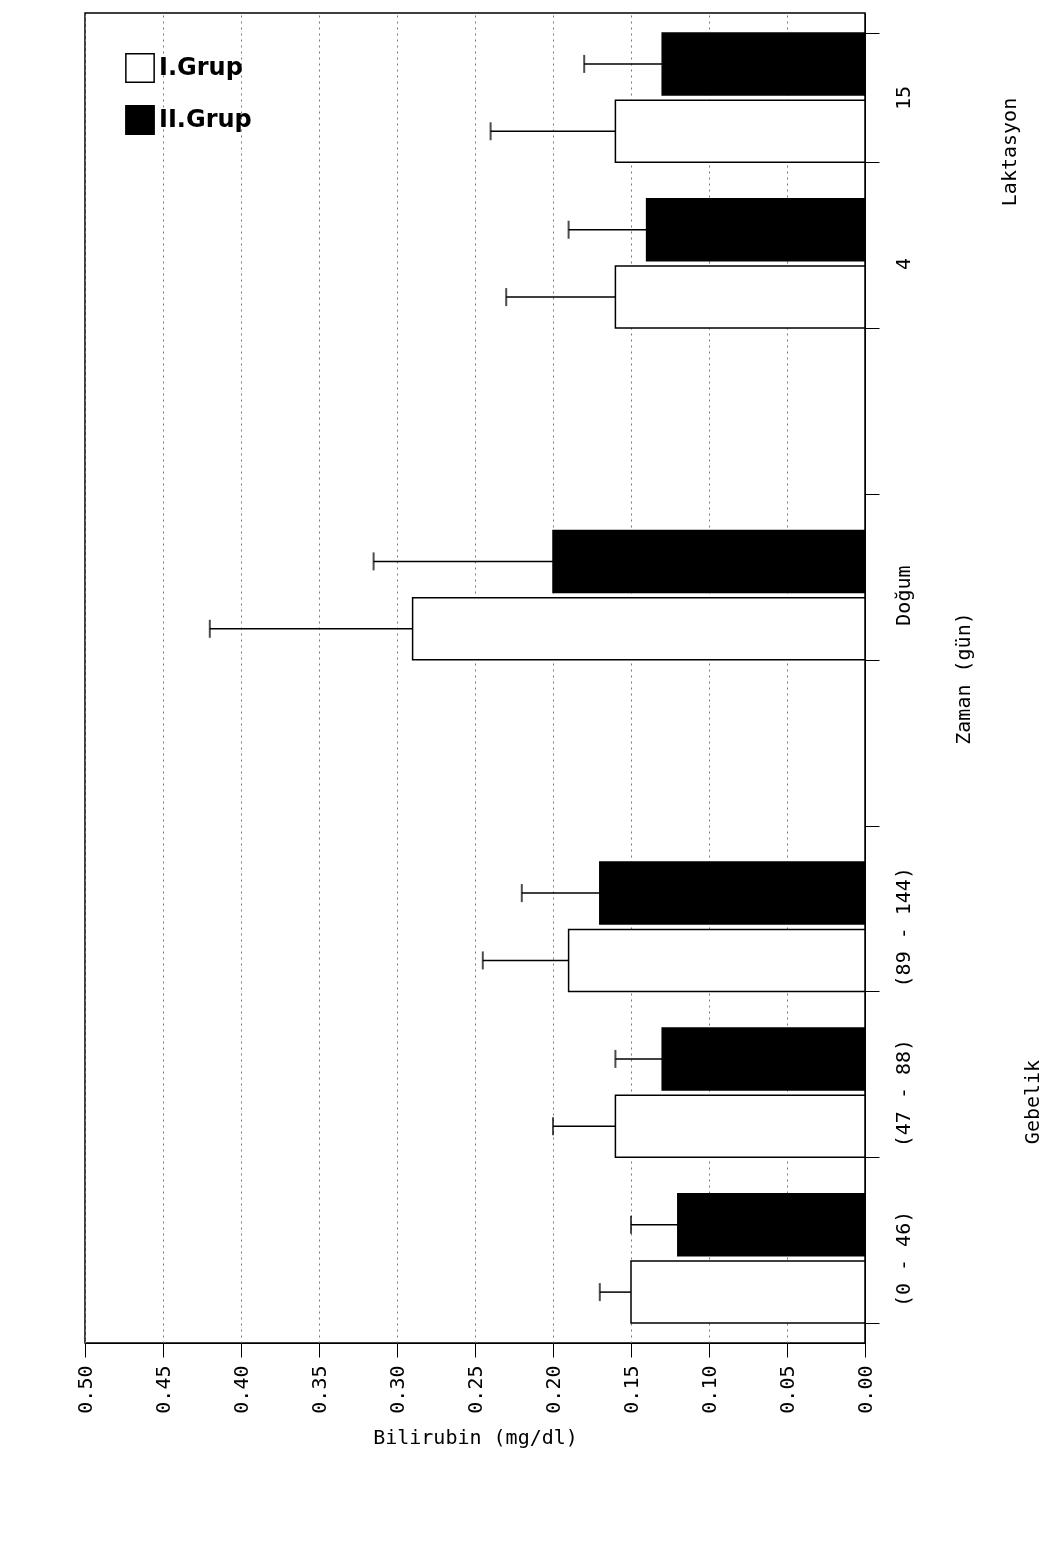 This screenshot has width=1045, height=1544. Describe the element at coordinates (786, 1389) in the screenshot. I see `x-tick-label: 0.05` at that location.